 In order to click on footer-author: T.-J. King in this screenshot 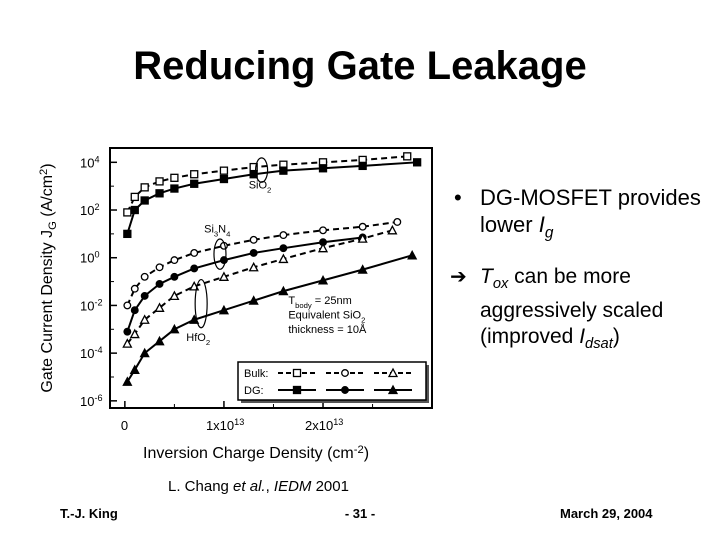, I will do `click(89, 513)`.